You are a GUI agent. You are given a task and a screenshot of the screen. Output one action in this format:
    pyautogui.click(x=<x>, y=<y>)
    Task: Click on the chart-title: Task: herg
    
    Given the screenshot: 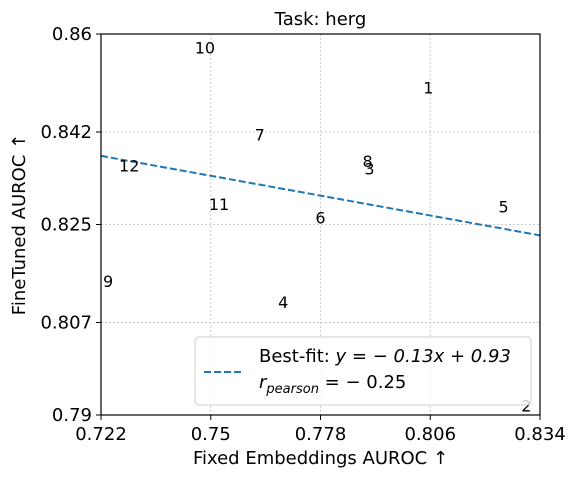 What is the action you would take?
    pyautogui.click(x=320, y=19)
    